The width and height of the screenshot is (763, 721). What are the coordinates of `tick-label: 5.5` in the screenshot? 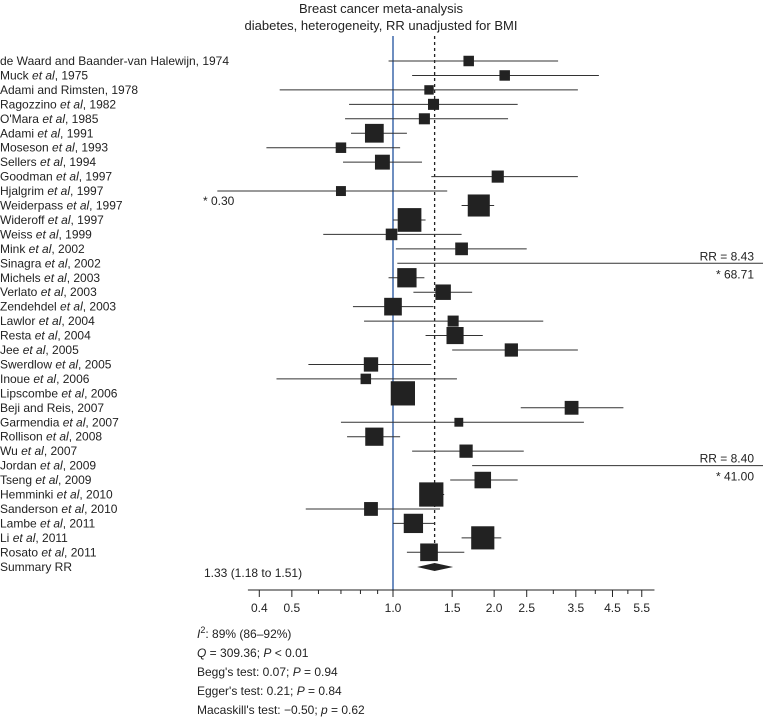 It's located at (641, 608).